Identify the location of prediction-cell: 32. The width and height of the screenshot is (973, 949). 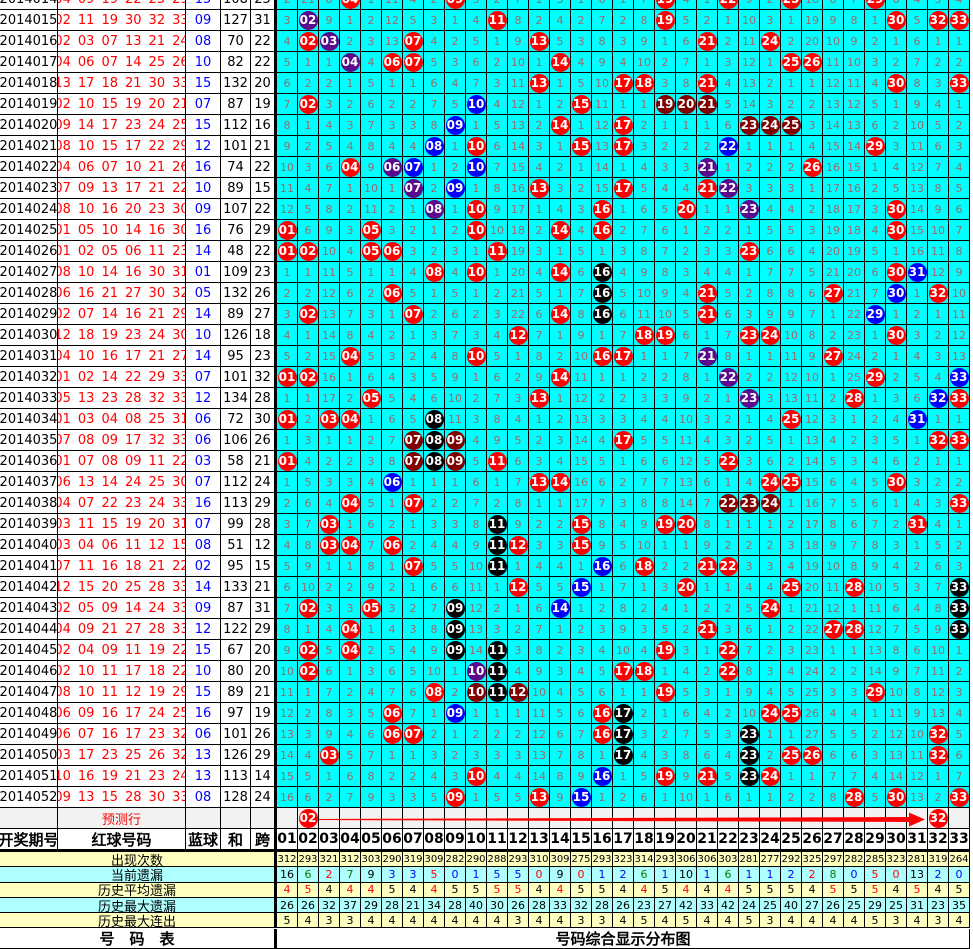
(938, 818).